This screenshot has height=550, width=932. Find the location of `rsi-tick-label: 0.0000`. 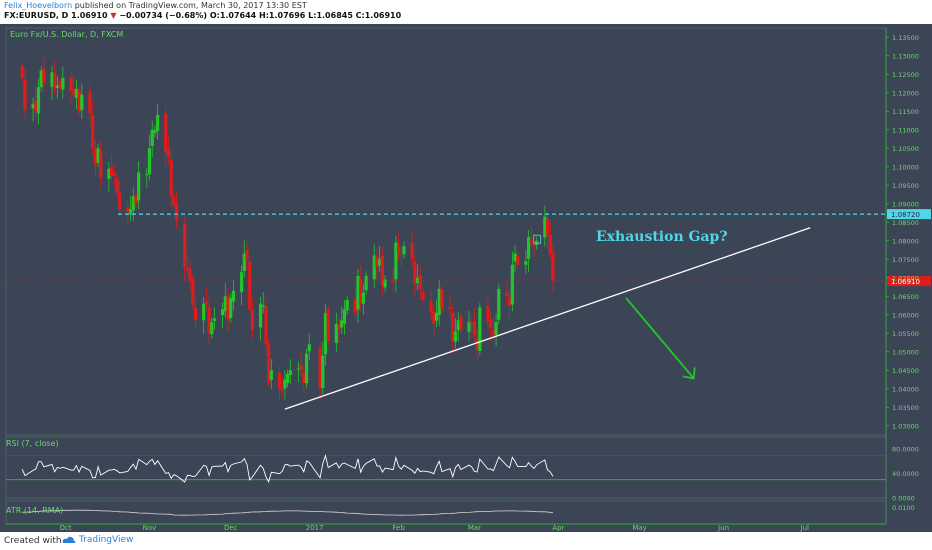

rsi-tick-label: 0.0000 is located at coordinates (903, 499).